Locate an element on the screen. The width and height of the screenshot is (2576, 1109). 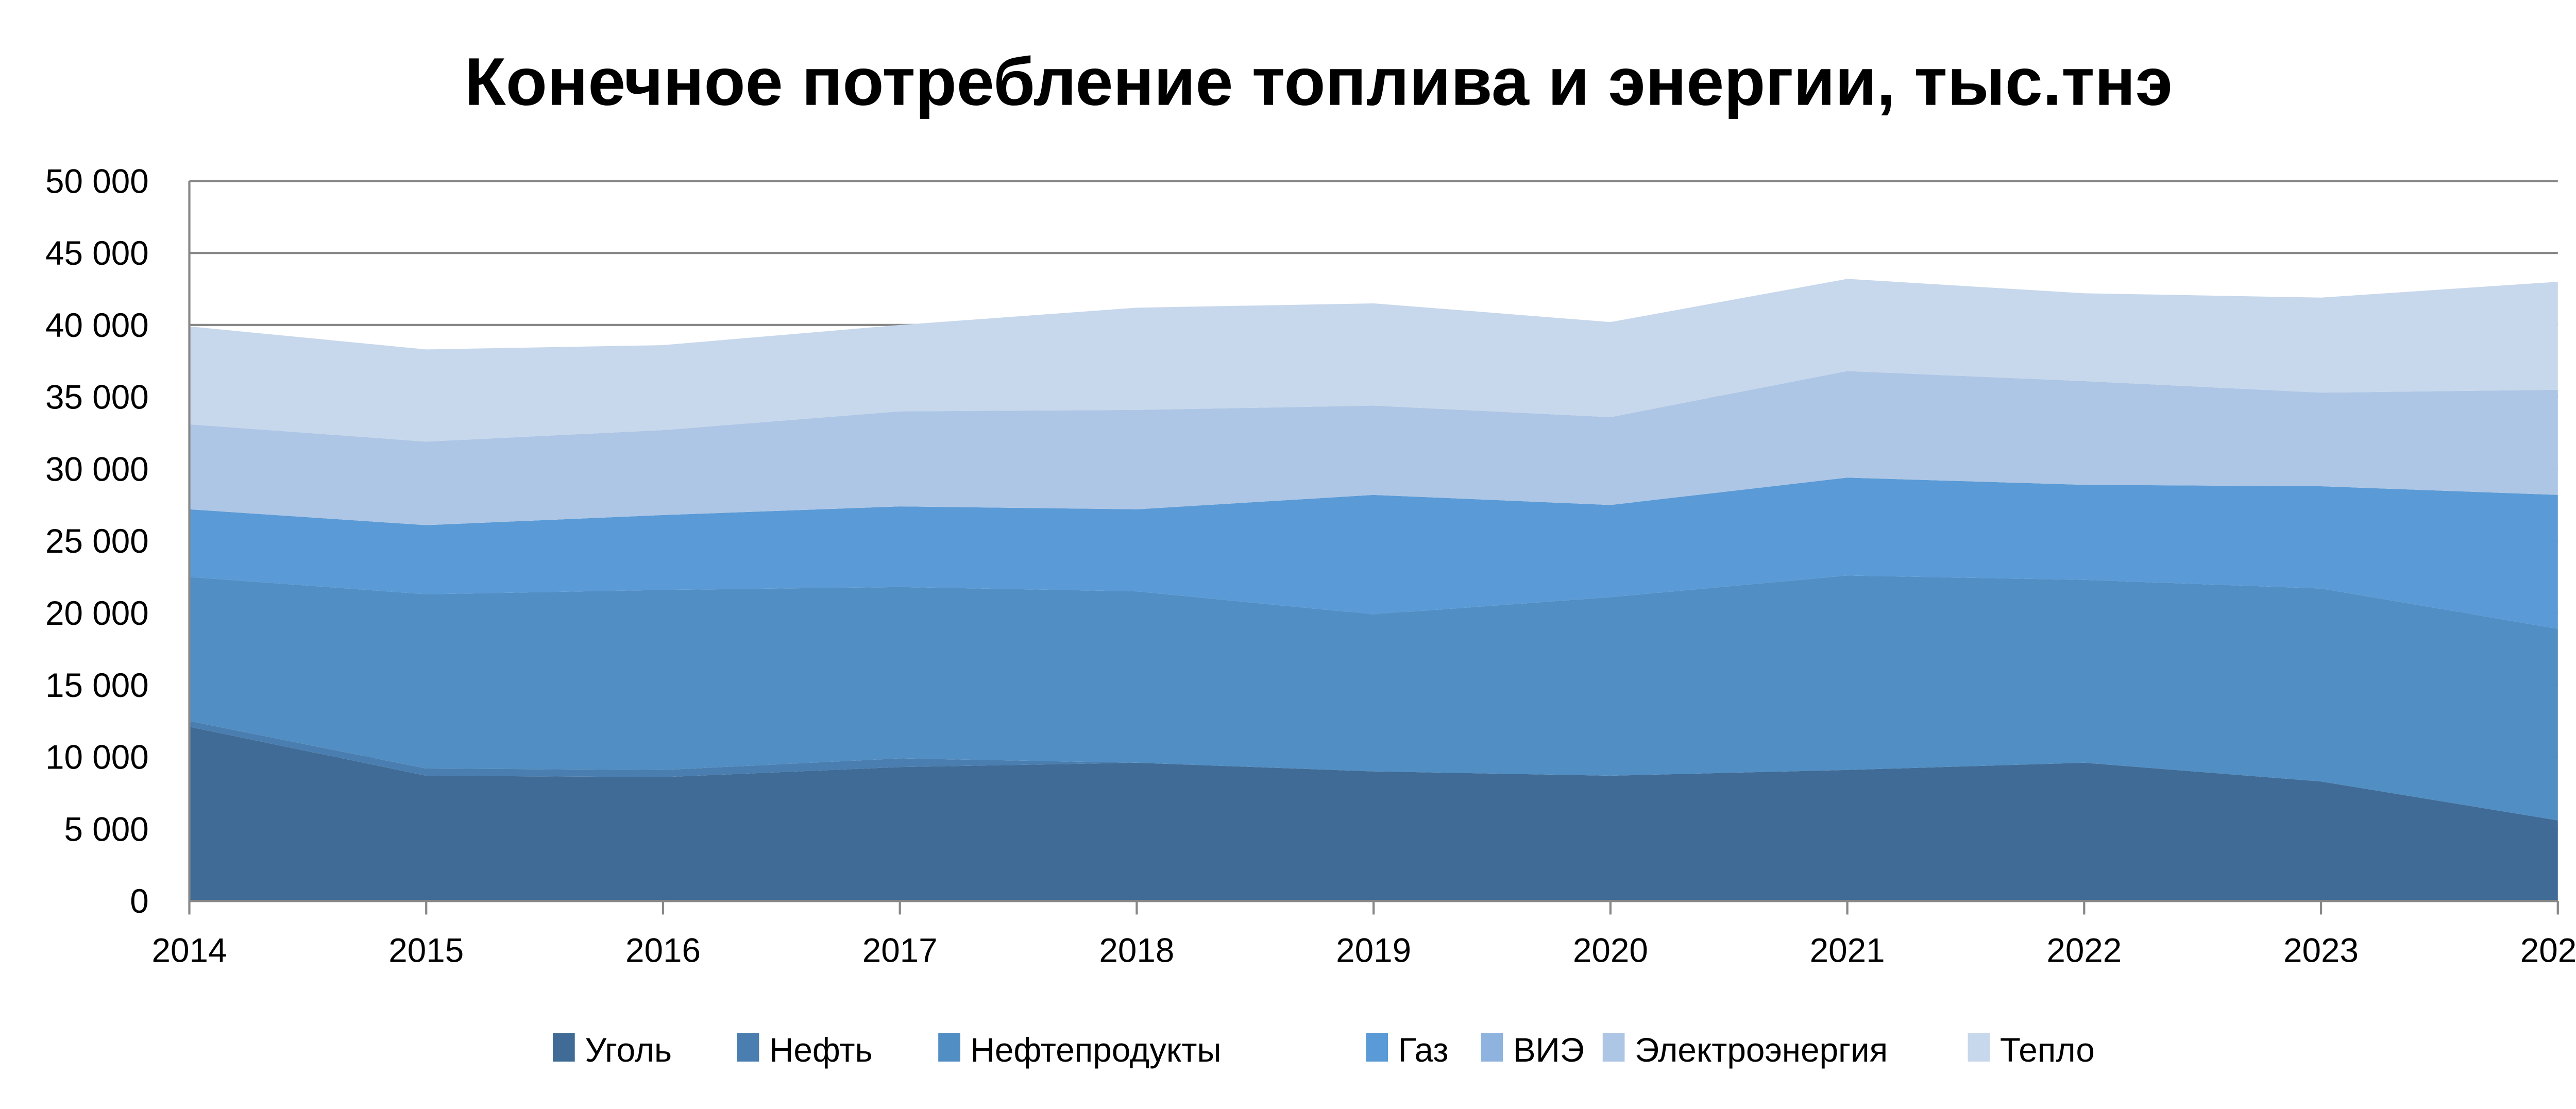
y-tick-label: 40 000 is located at coordinates (97, 325).